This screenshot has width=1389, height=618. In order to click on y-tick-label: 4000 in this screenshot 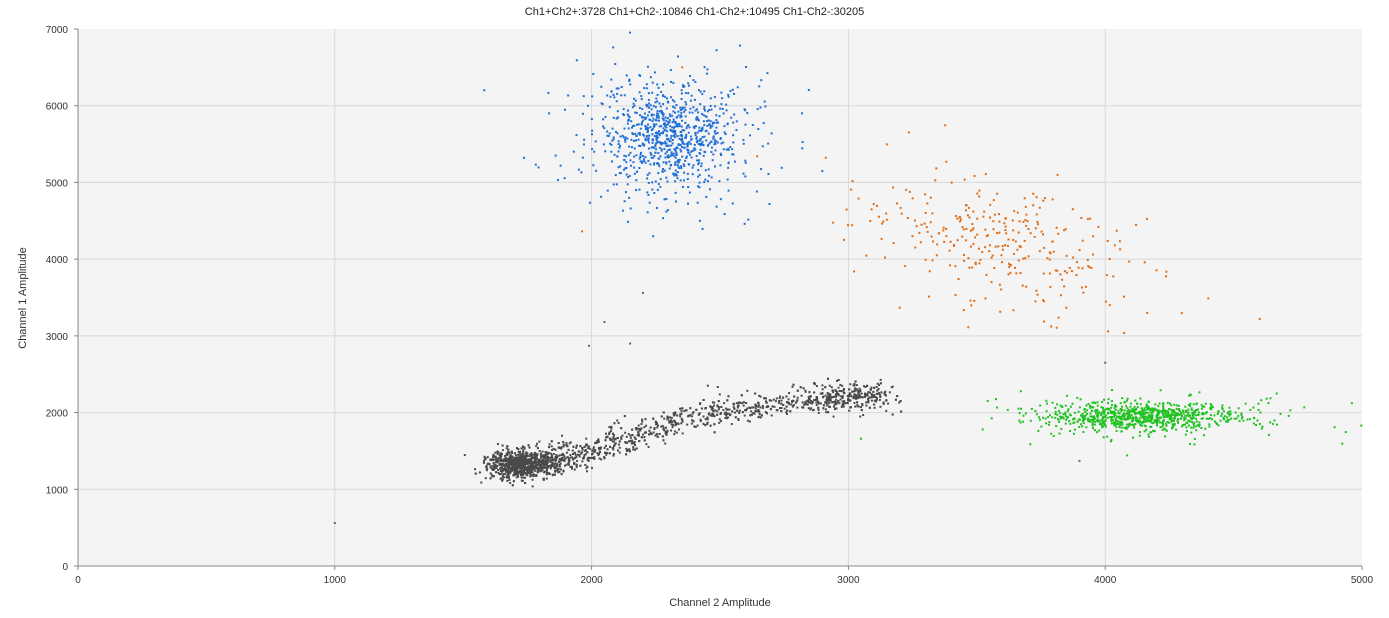, I will do `click(57, 260)`.